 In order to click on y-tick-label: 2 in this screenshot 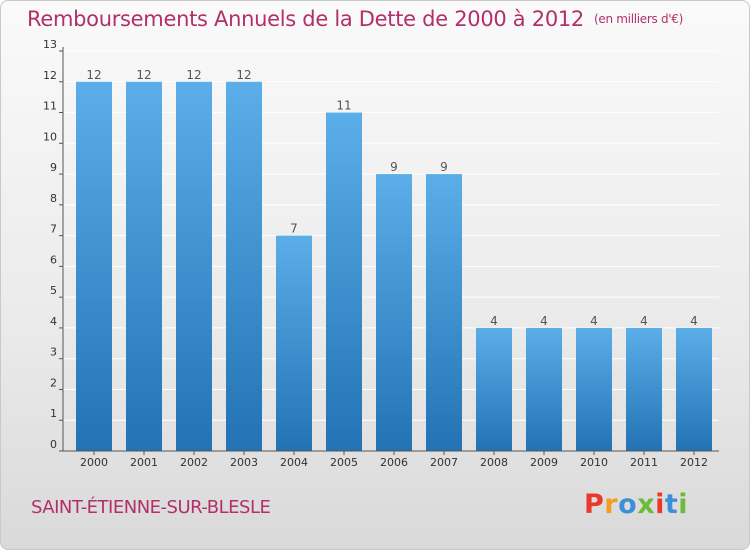, I will do `click(53, 382)`.